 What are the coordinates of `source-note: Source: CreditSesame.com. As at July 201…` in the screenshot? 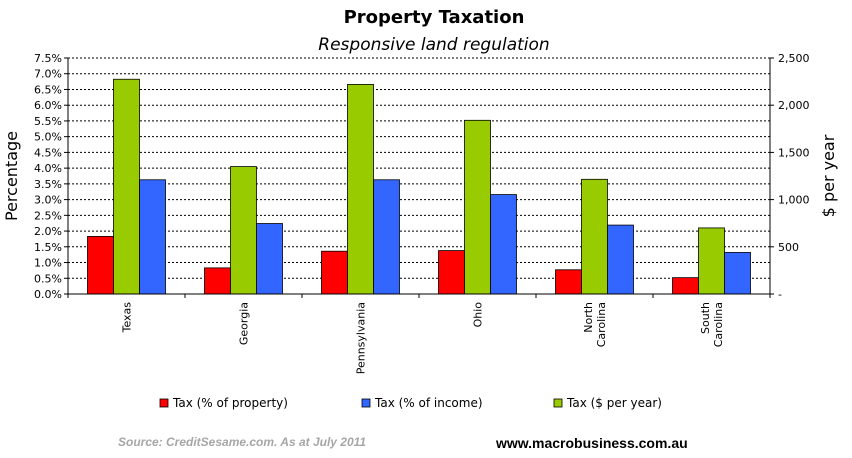 It's located at (242, 442).